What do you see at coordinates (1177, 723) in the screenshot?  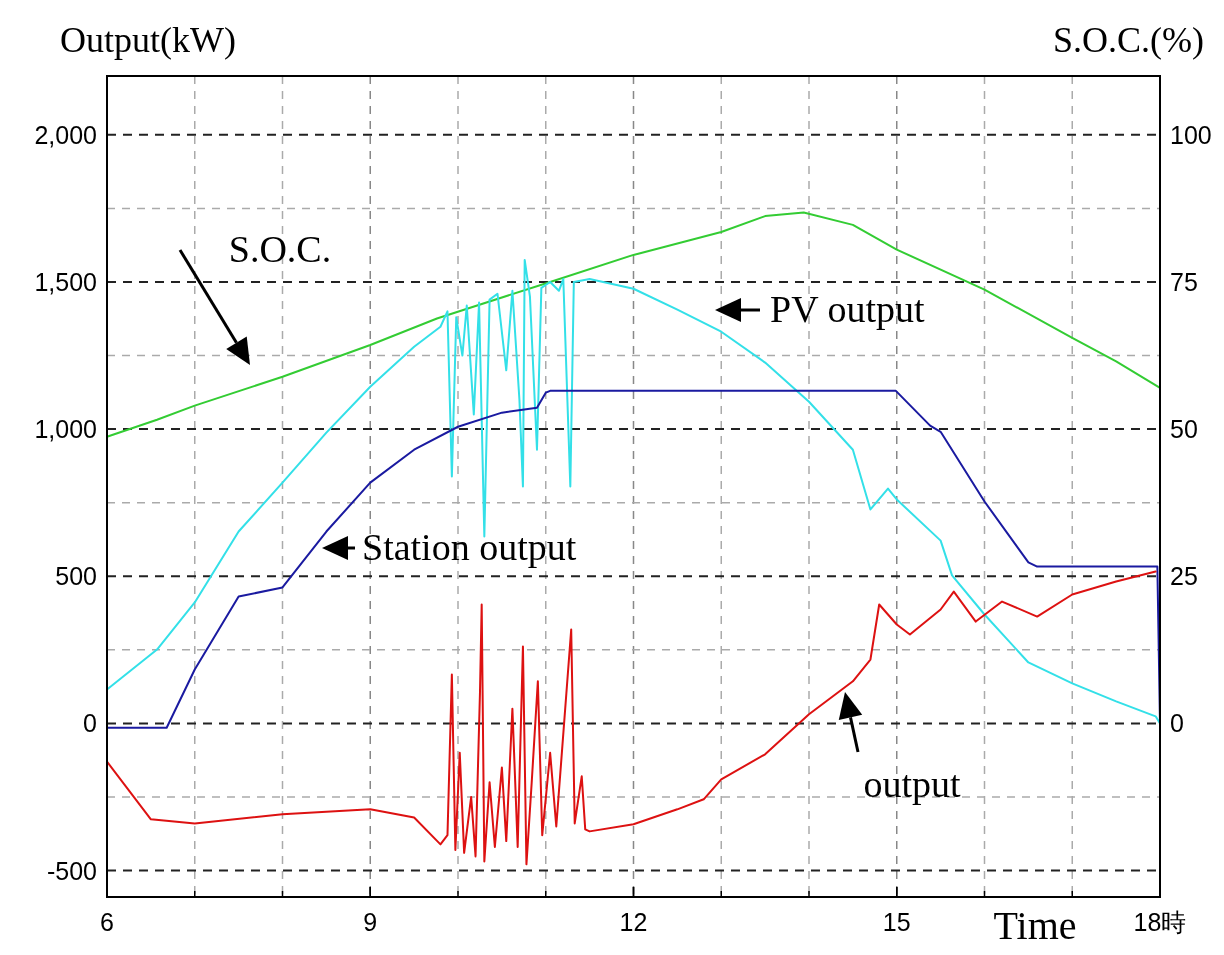 I see `y2-tick-label: 0` at bounding box center [1177, 723].